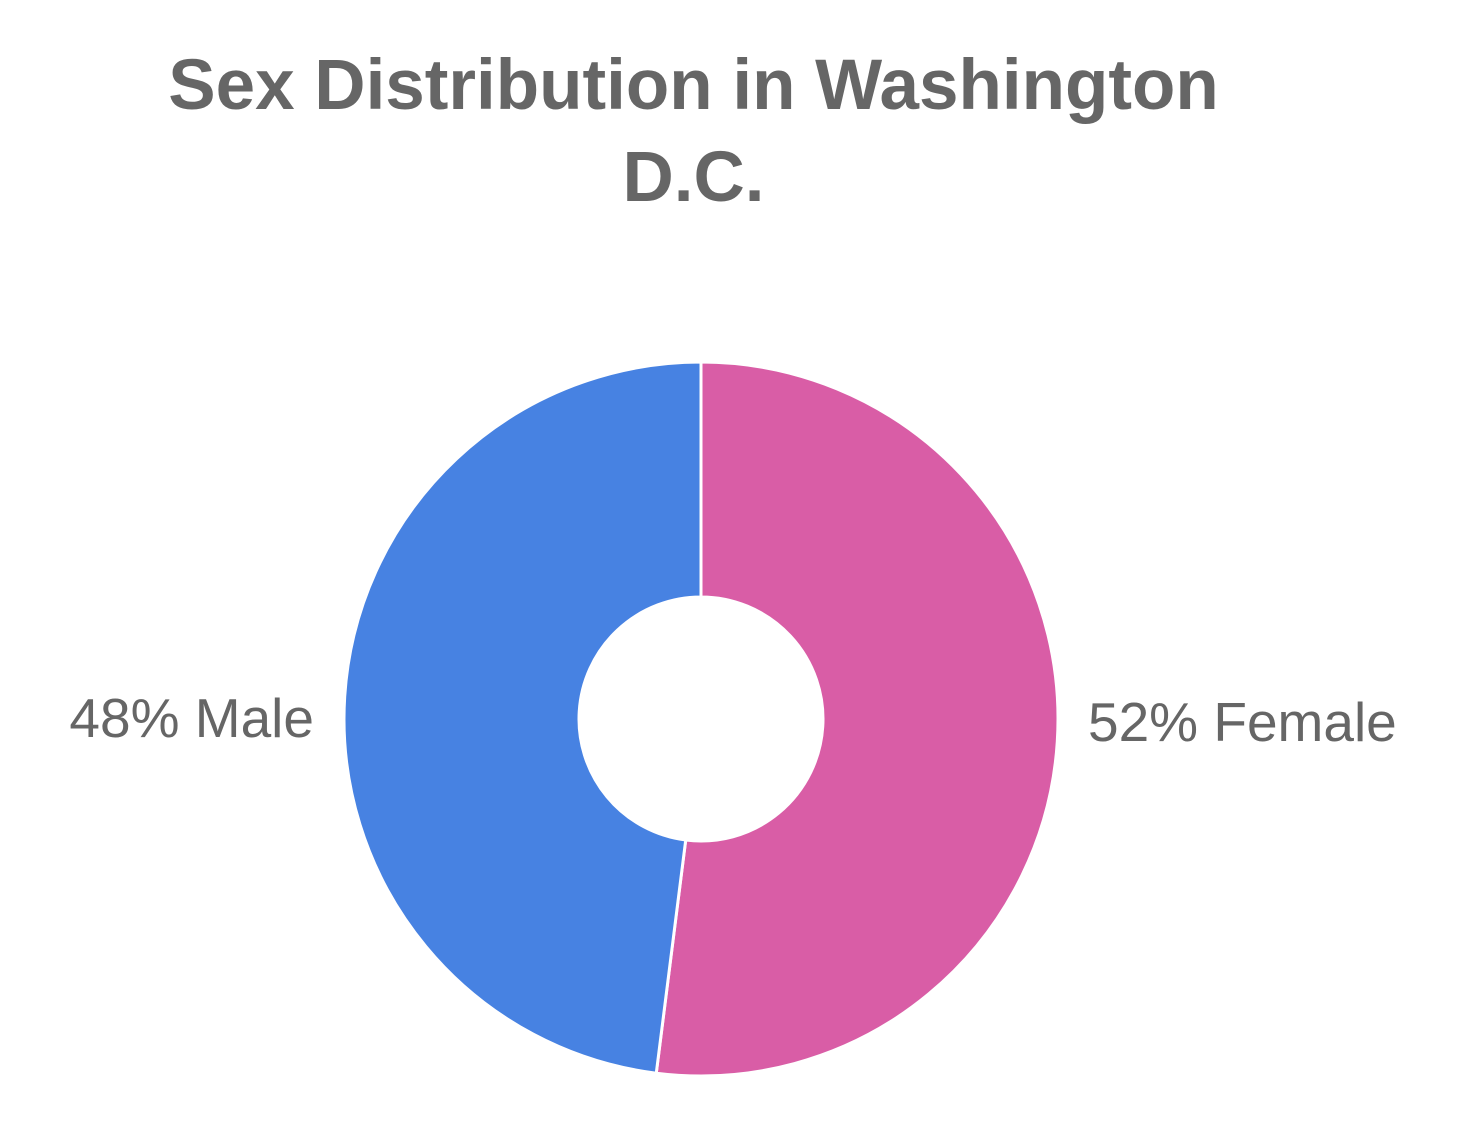 The height and width of the screenshot is (1133, 1475). I want to click on slice-label-male: 48% Male, so click(191, 718).